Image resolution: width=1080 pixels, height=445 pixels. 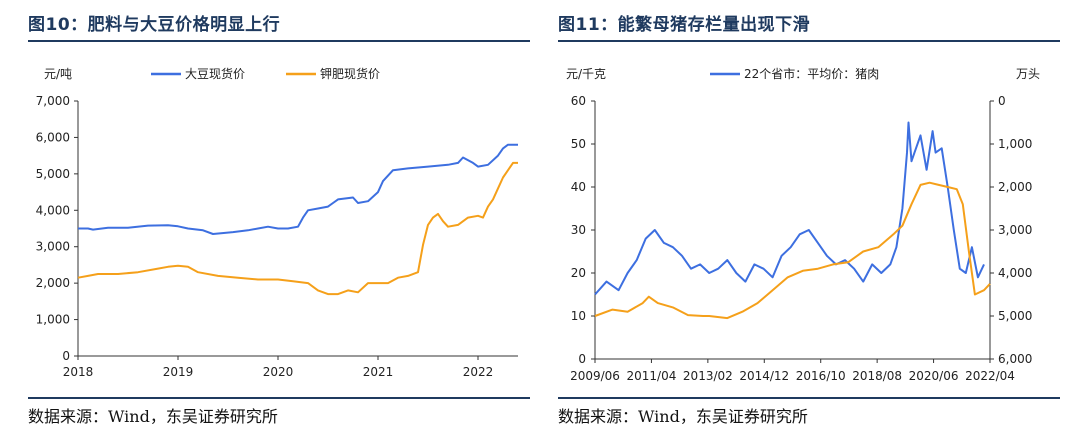 I want to click on soybean-price-line, so click(x=298, y=189).